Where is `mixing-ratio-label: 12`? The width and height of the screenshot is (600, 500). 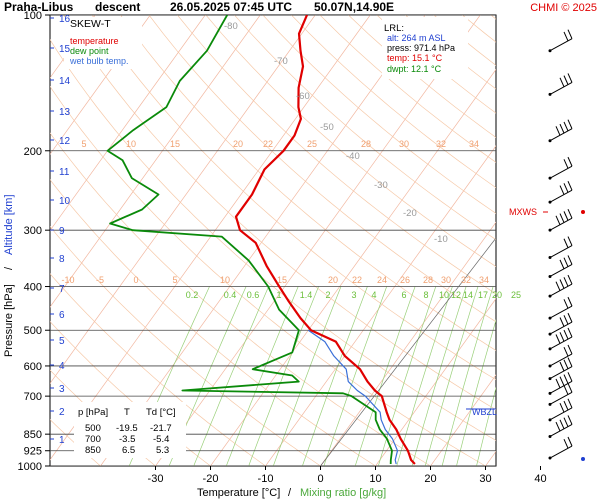 mixing-ratio-label: 12 is located at coordinates (456, 295).